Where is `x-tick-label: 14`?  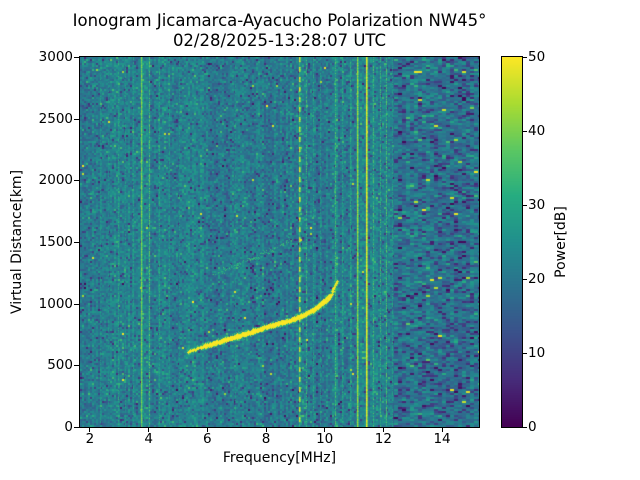
x-tick-label: 14 is located at coordinates (442, 439).